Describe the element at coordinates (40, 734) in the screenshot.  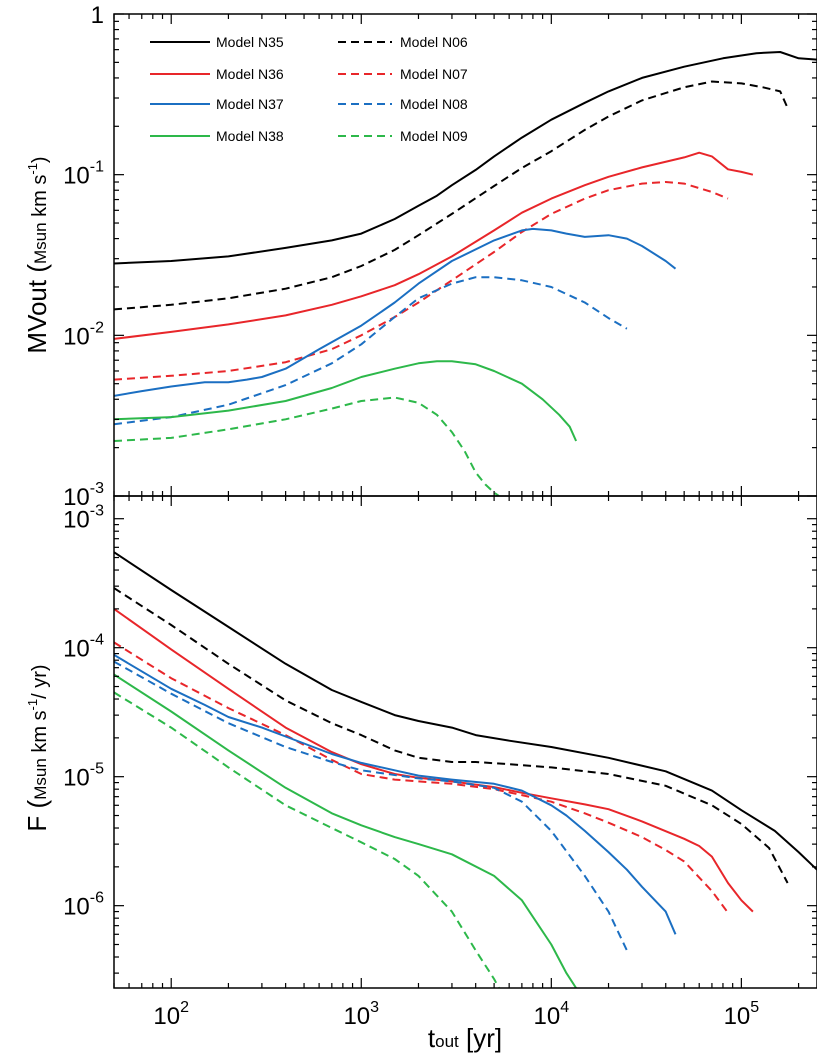
I see `bottom-ylabel-tail: km s` at that location.